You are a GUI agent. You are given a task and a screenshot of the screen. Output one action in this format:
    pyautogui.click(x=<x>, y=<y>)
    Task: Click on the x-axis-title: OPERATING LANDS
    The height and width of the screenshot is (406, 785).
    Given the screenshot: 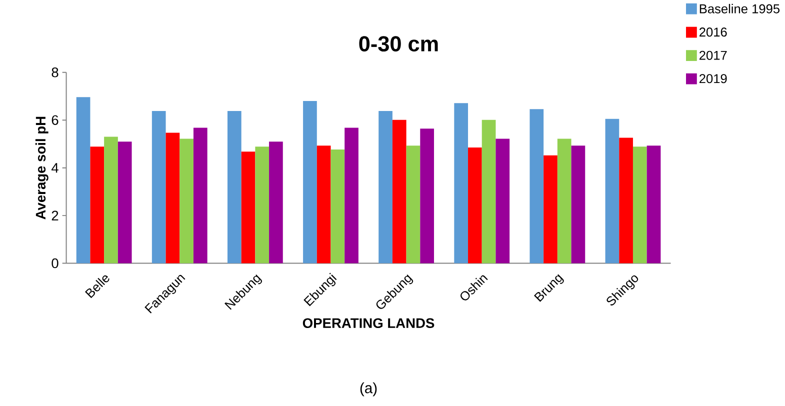 What is the action you would take?
    pyautogui.click(x=368, y=323)
    